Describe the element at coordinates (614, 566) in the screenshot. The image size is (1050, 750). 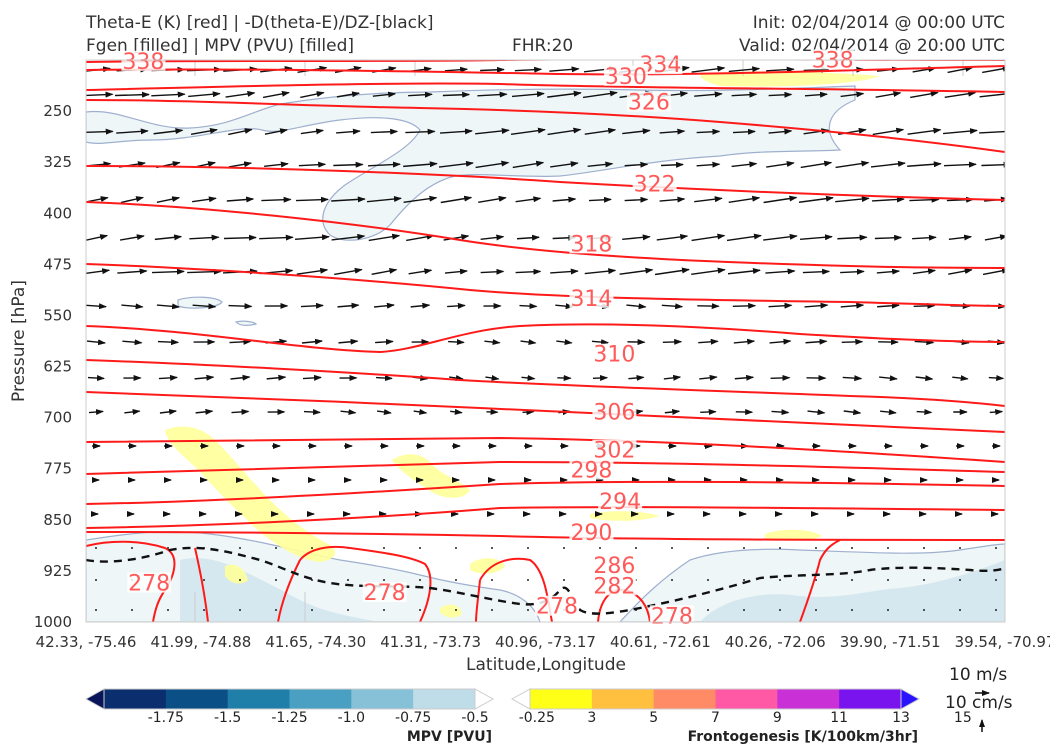
I see `contour-label: 286` at that location.